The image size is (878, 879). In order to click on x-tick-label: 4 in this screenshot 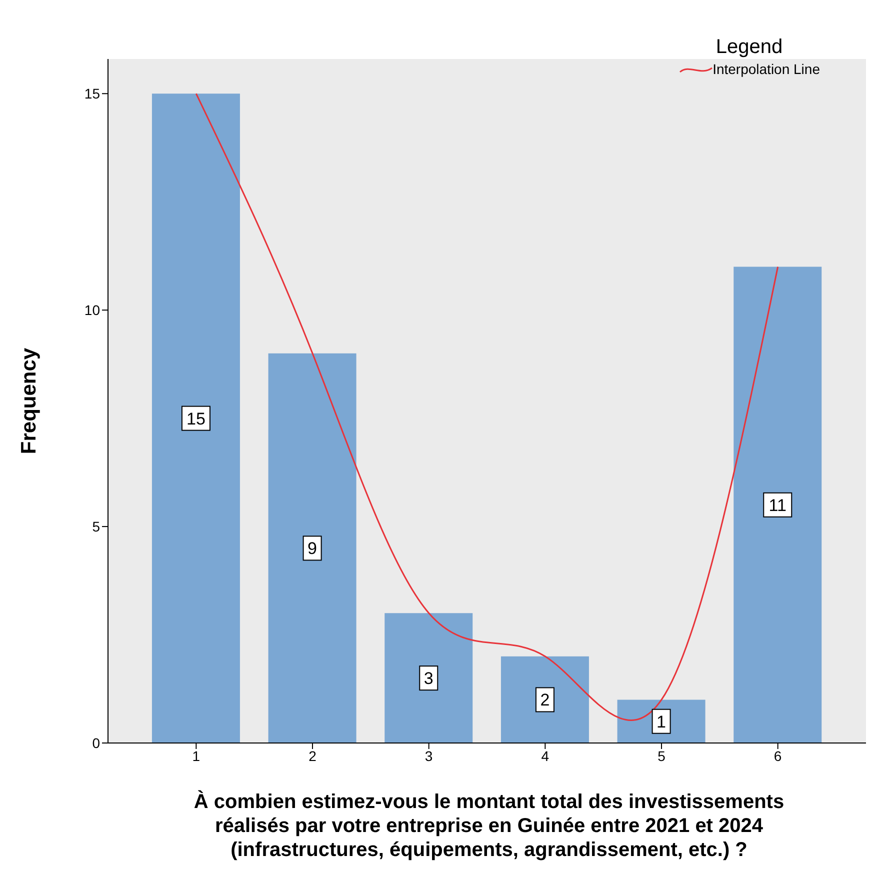, I will do `click(545, 756)`.